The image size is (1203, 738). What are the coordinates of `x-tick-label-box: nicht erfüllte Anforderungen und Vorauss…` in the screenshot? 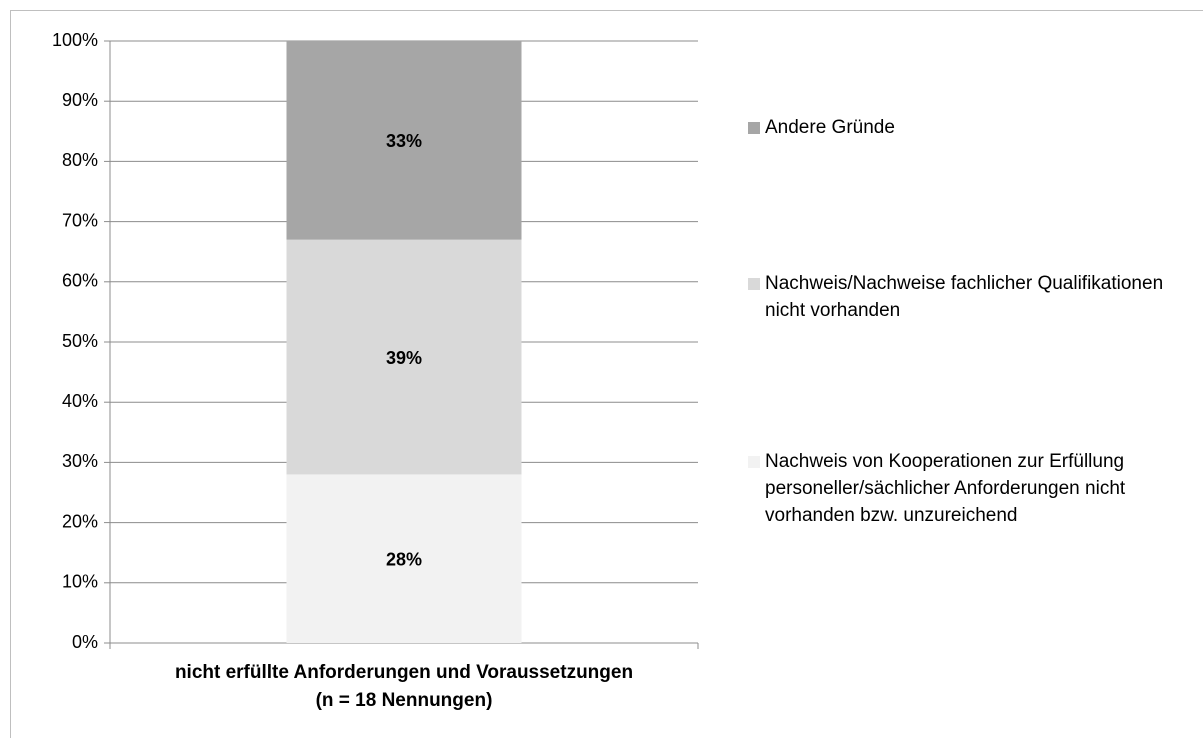 It's located at (404, 686).